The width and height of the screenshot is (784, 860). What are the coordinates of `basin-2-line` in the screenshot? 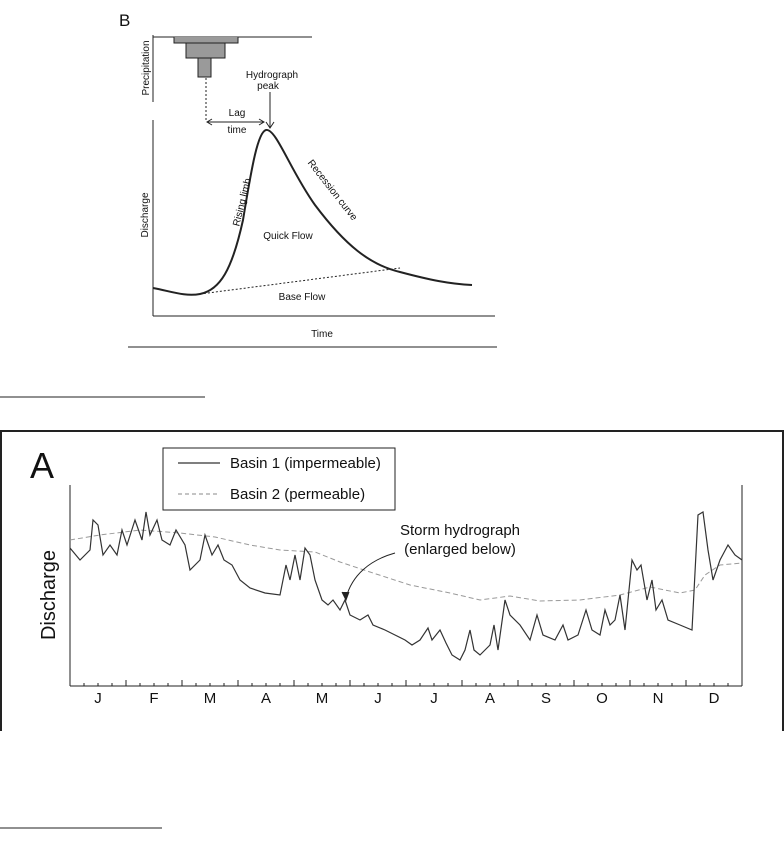 It's located at (406, 565).